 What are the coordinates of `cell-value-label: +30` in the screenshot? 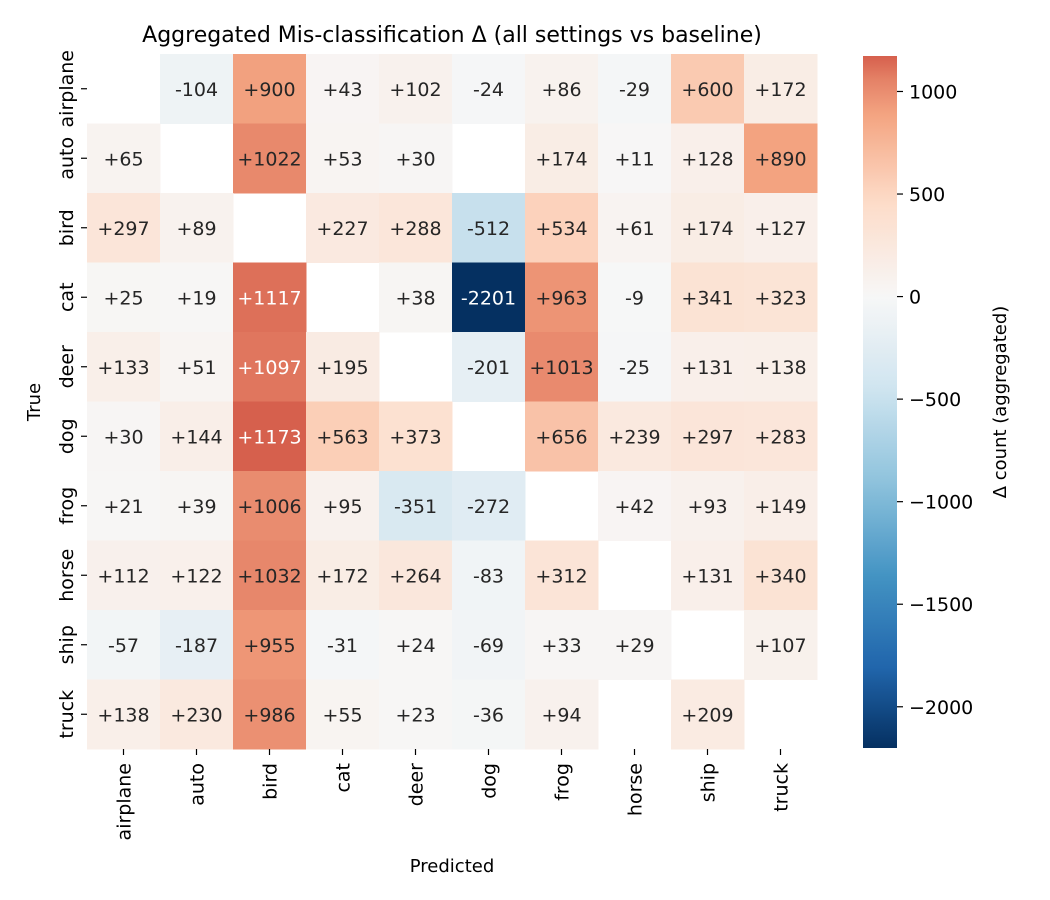 It's located at (123, 437).